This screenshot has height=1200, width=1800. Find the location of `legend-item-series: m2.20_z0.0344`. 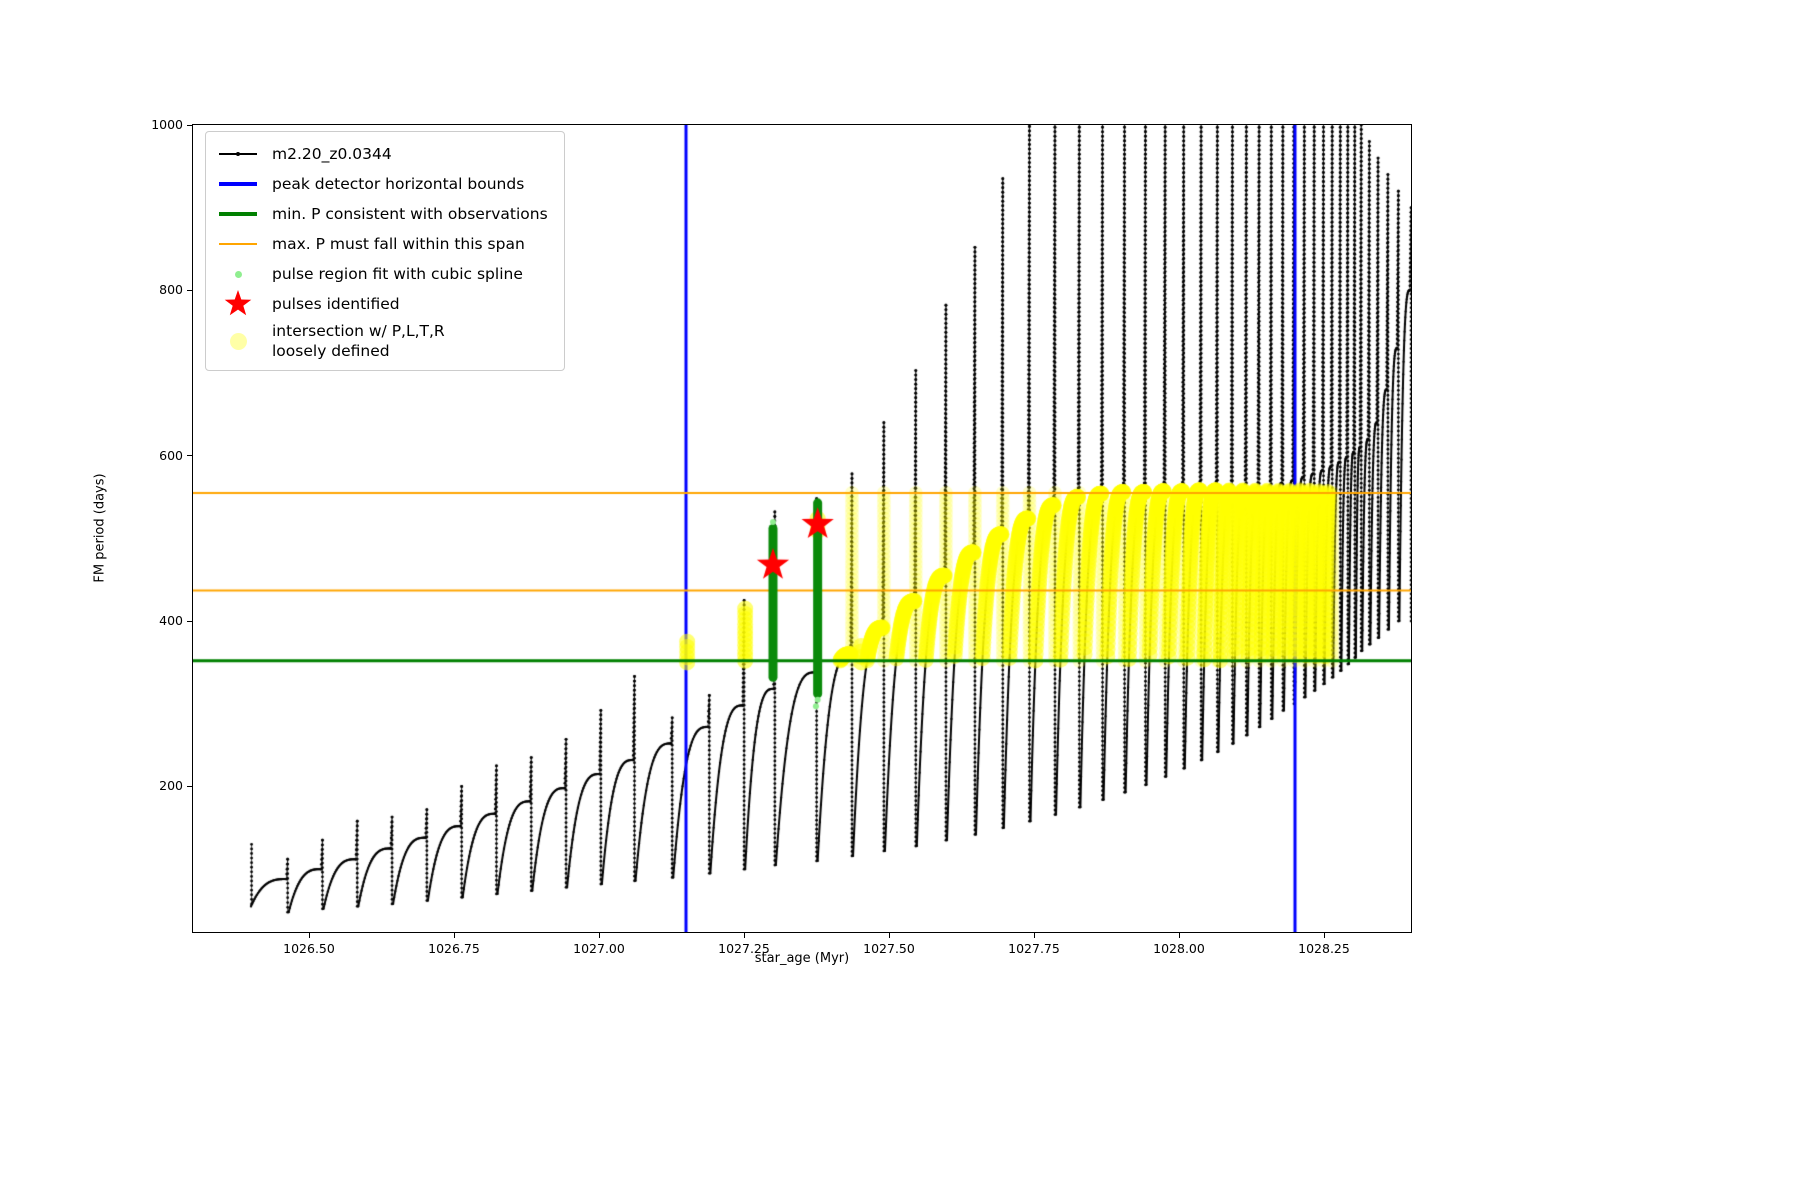

legend-item-series: m2.20_z0.0344 is located at coordinates (382, 154).